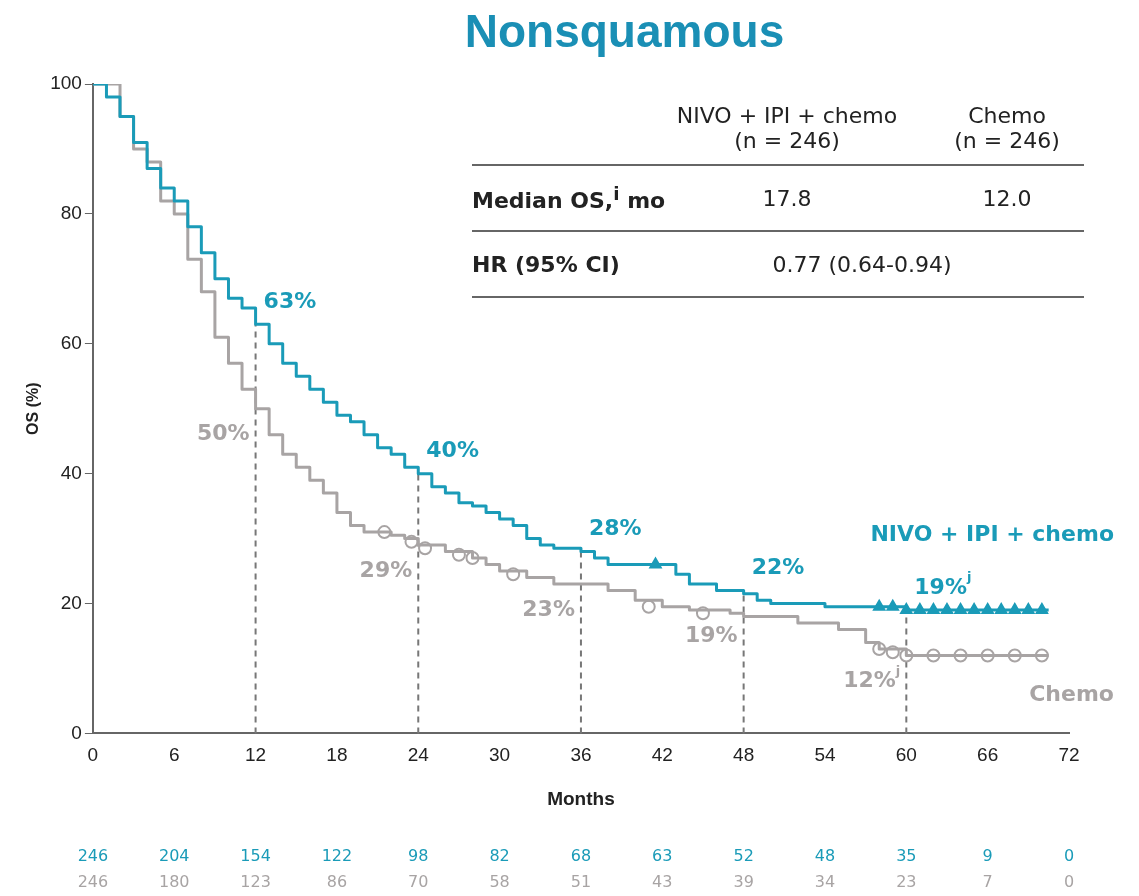  What do you see at coordinates (906, 856) in the screenshot?
I see `text: 35` at bounding box center [906, 856].